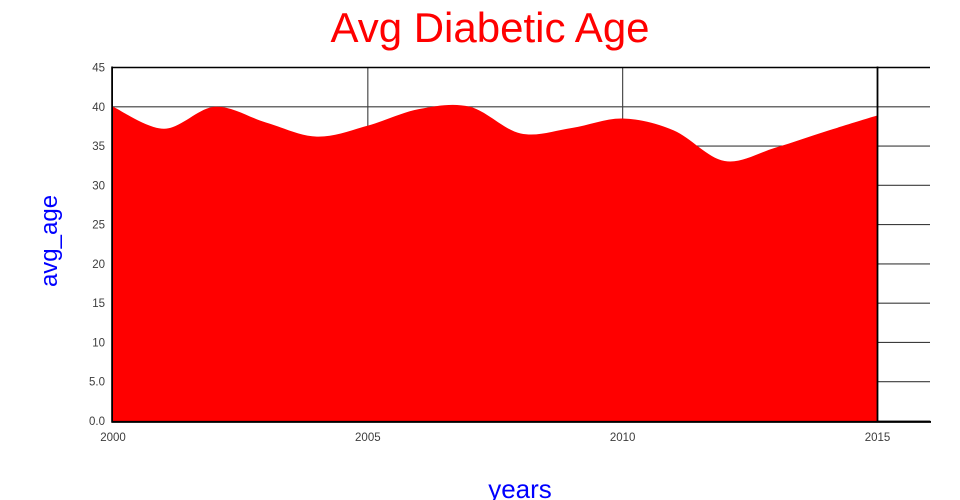  I want to click on x-tick-label: 2010, so click(623, 438).